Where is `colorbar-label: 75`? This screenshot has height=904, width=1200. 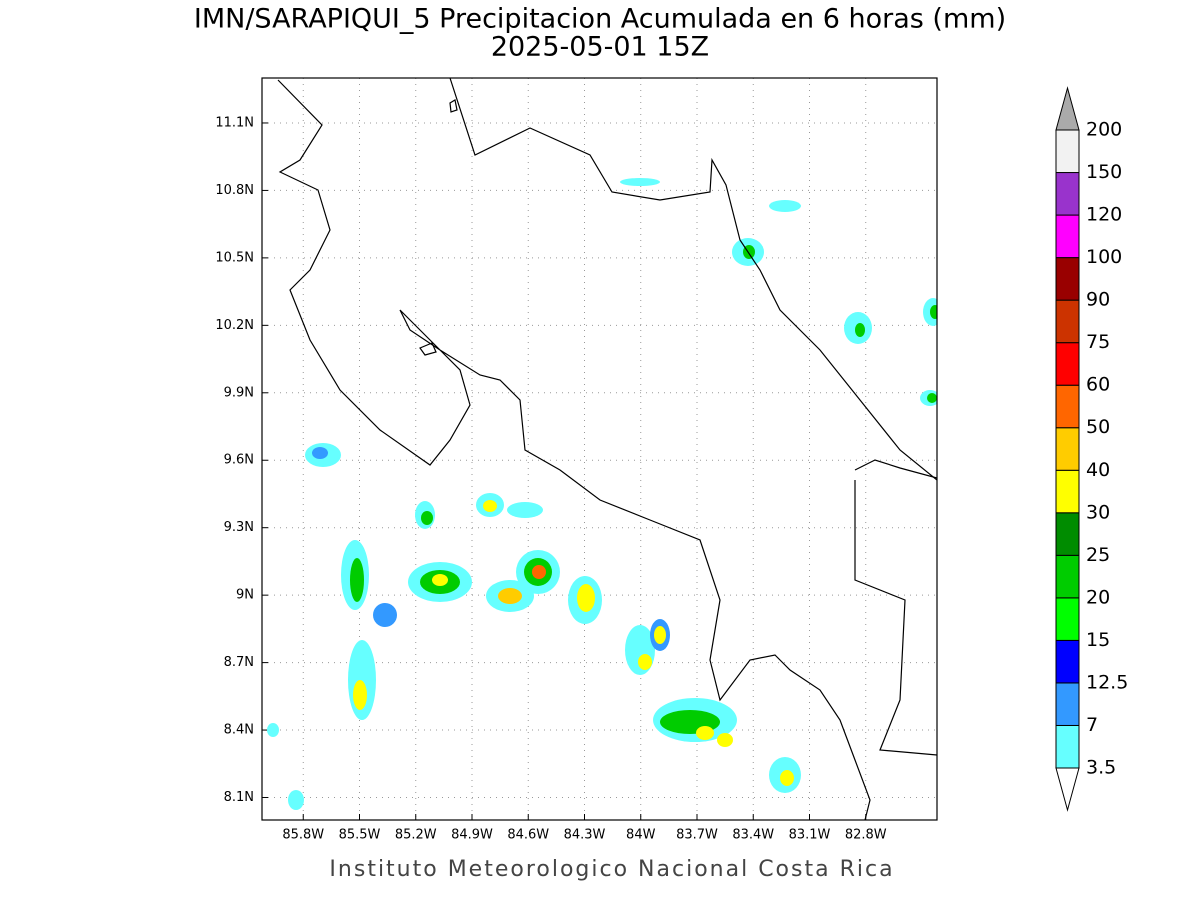 colorbar-label: 75 is located at coordinates (1098, 342).